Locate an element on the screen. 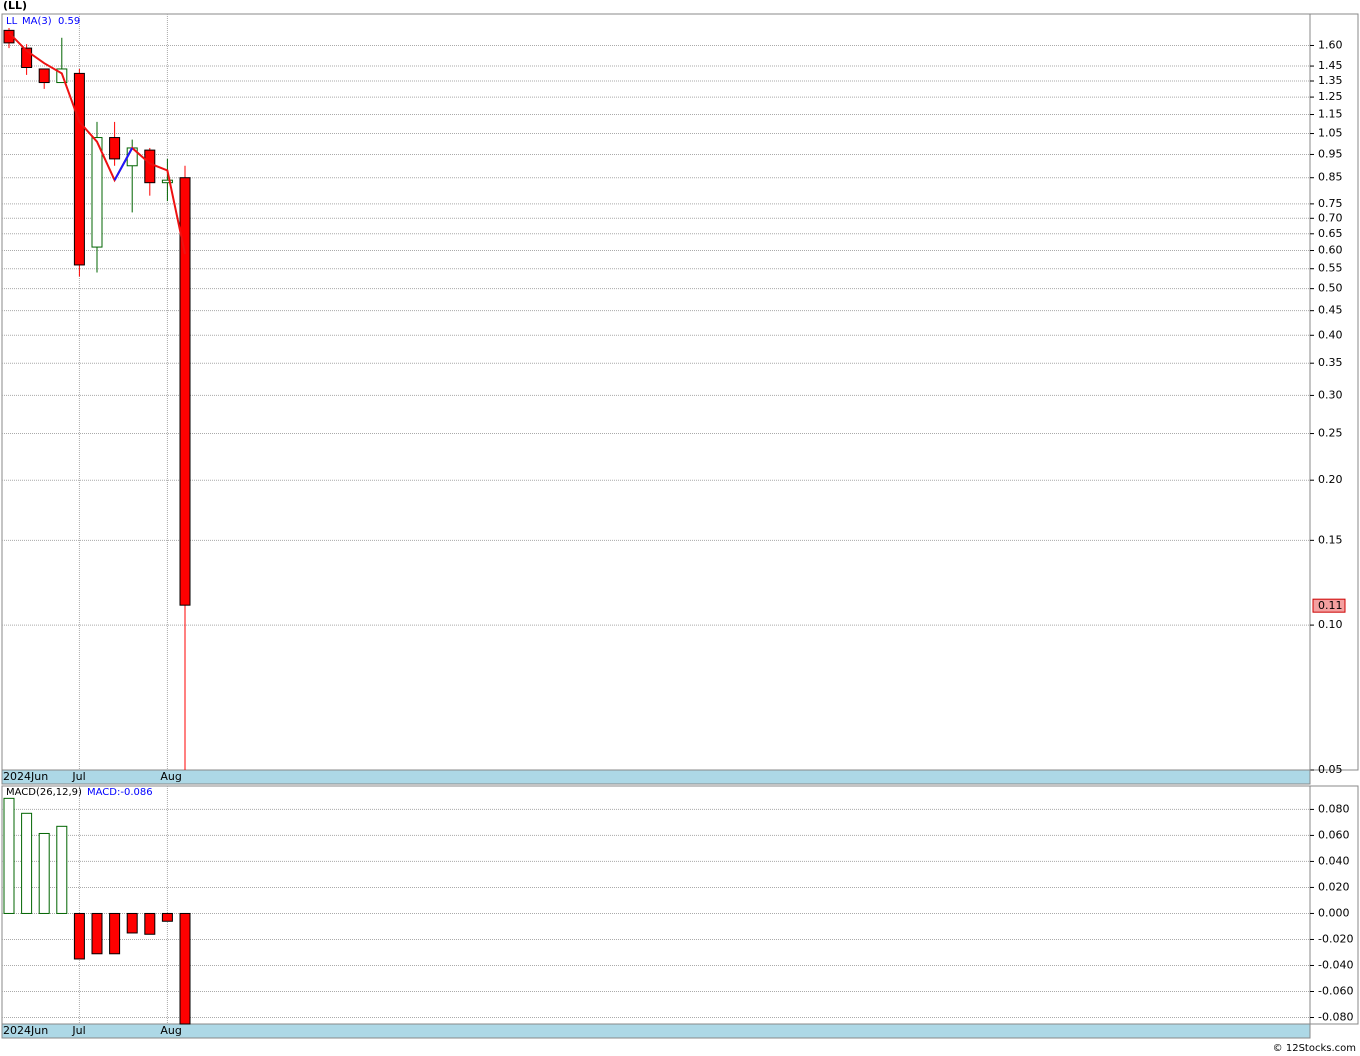 The height and width of the screenshot is (1056, 1360). y-tick-label: 1.35 is located at coordinates (1330, 80).